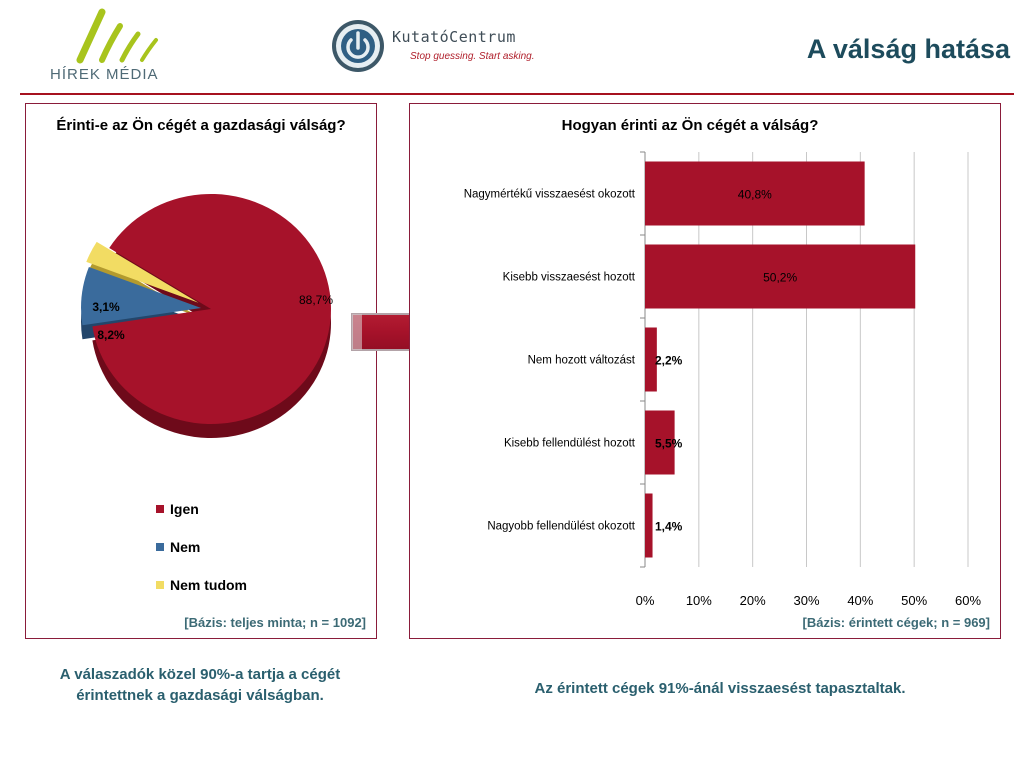  What do you see at coordinates (570, 444) in the screenshot?
I see `bar-category-label-4: Kisebb fellendülést hozott` at bounding box center [570, 444].